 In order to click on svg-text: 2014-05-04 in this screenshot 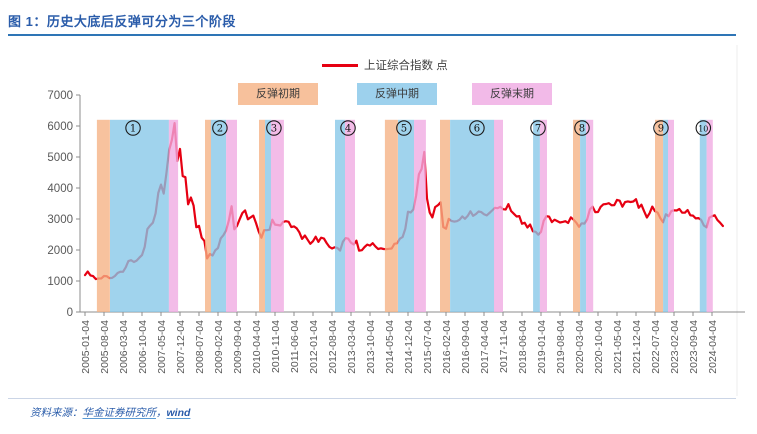, I will do `click(390, 347)`.